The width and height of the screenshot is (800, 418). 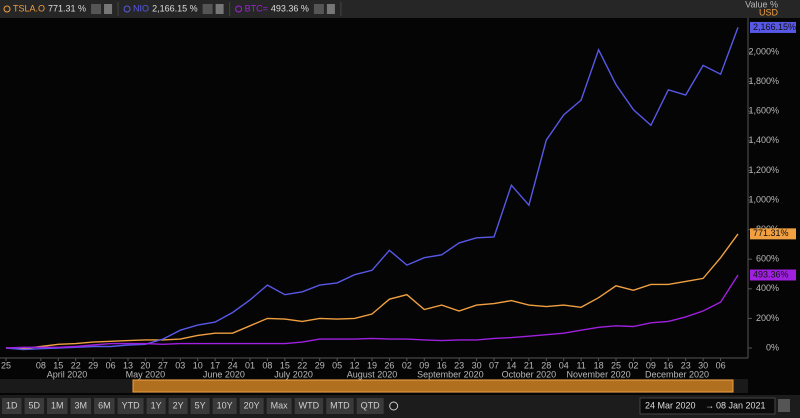 I want to click on legend-name: BTC=, so click(x=256, y=8).